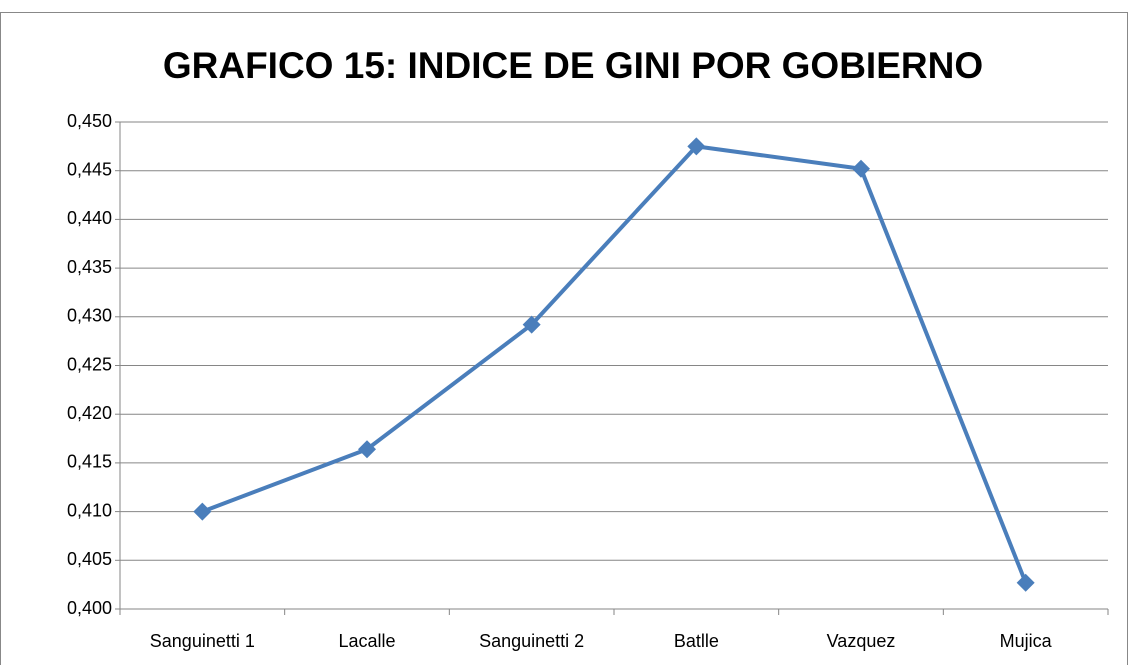  What do you see at coordinates (696, 641) in the screenshot?
I see `x-tick-label: Batlle` at bounding box center [696, 641].